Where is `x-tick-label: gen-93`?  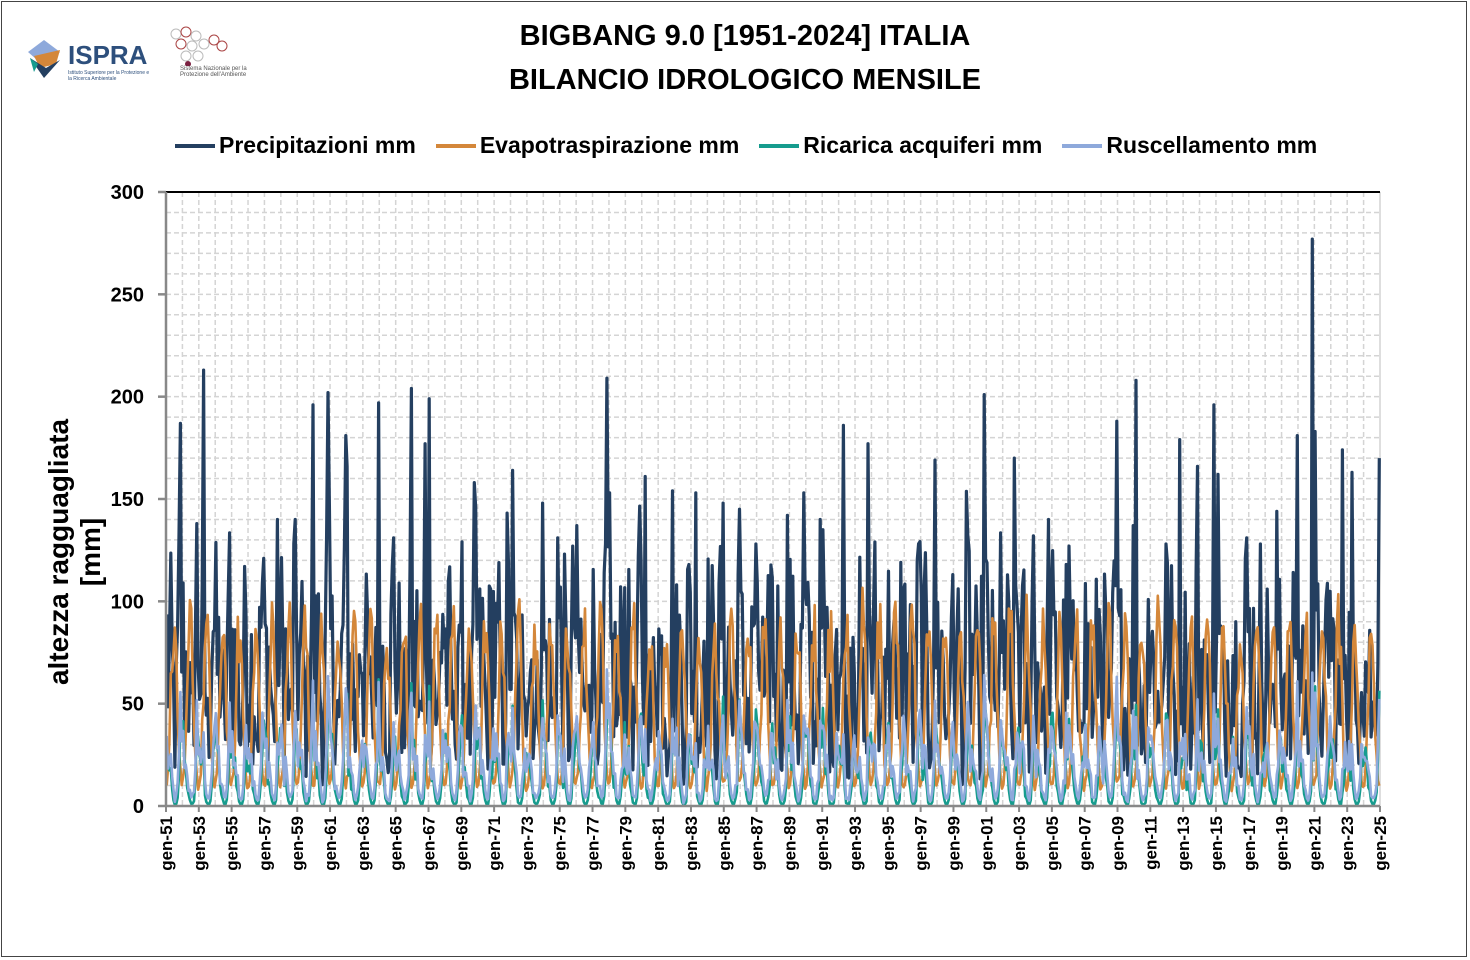 x-tick-label: gen-93 is located at coordinates (855, 843).